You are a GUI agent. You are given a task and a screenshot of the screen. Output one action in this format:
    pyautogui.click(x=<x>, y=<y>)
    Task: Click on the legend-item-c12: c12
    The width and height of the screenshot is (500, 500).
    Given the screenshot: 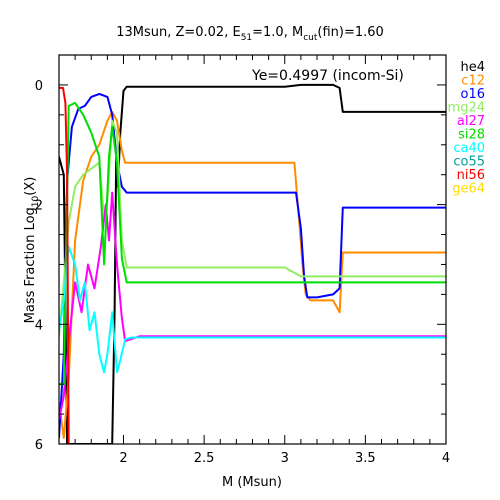 What is the action you would take?
    pyautogui.click(x=473, y=81)
    